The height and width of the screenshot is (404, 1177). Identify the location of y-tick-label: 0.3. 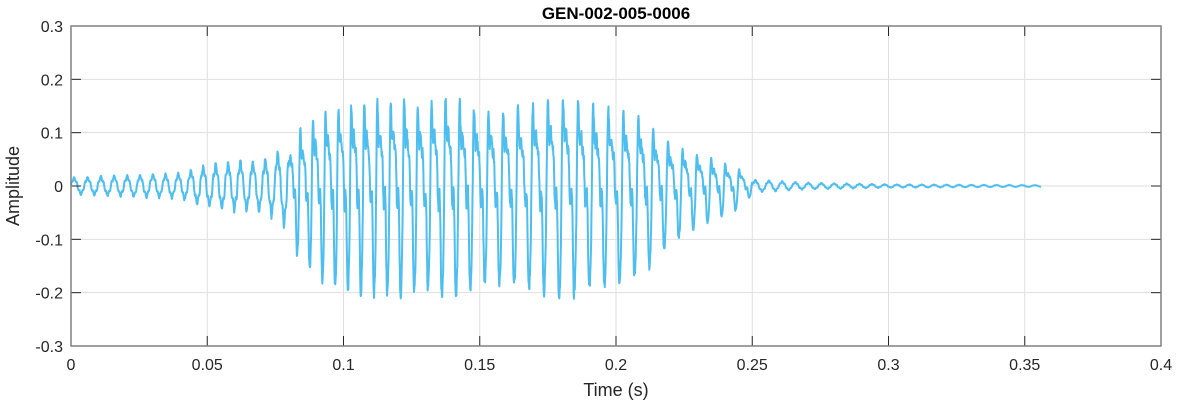
(52, 27).